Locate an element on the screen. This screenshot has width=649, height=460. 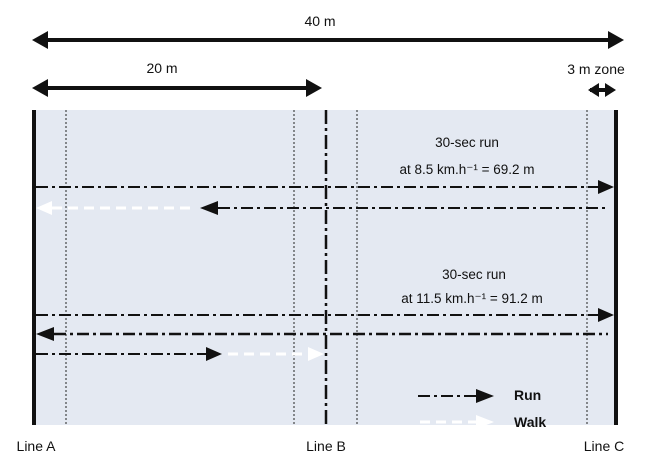
run-1-arrowhead-back is located at coordinates (209, 208).